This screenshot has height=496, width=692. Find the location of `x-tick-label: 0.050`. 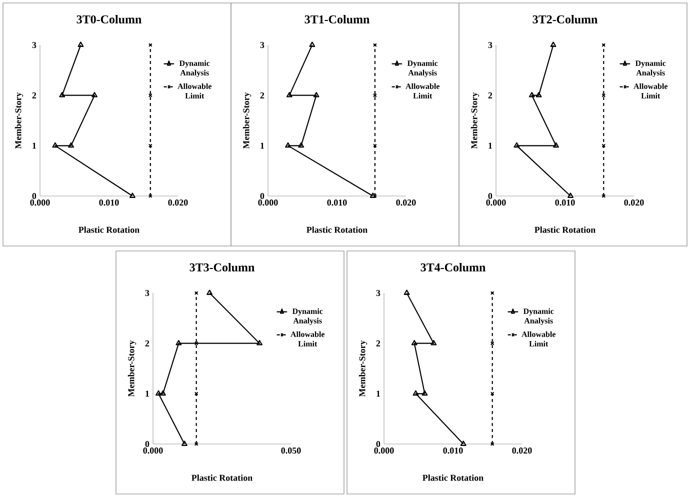

x-tick-label: 0.050 is located at coordinates (291, 451).